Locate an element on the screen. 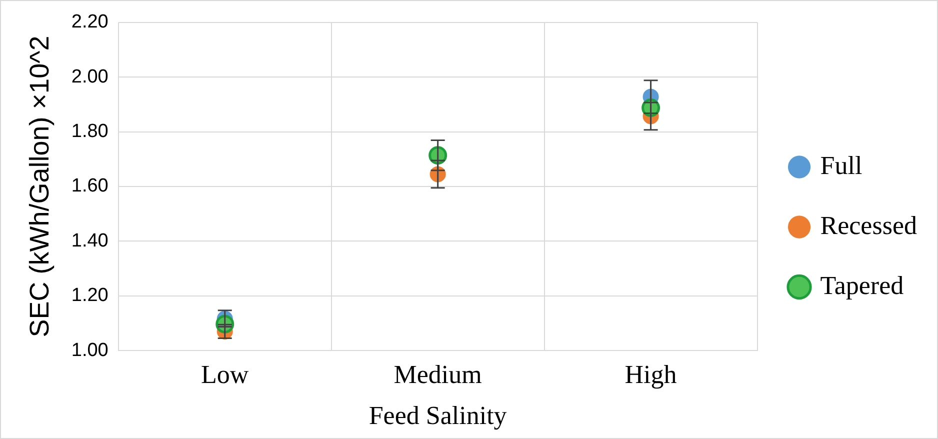  legend-label: Full is located at coordinates (841, 165).